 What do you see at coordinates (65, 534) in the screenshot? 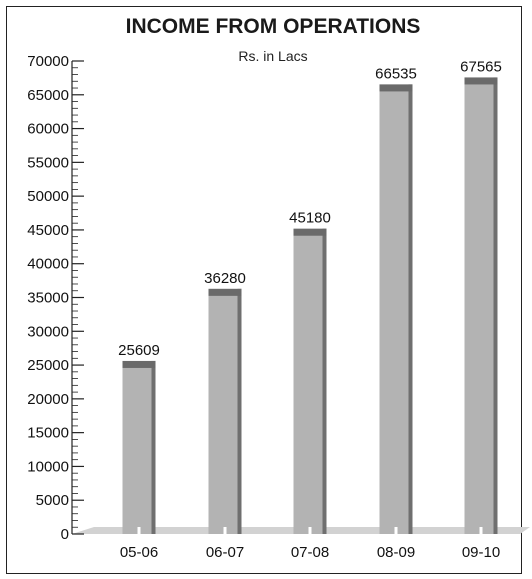
I see `y-tick-label: 0` at bounding box center [65, 534].